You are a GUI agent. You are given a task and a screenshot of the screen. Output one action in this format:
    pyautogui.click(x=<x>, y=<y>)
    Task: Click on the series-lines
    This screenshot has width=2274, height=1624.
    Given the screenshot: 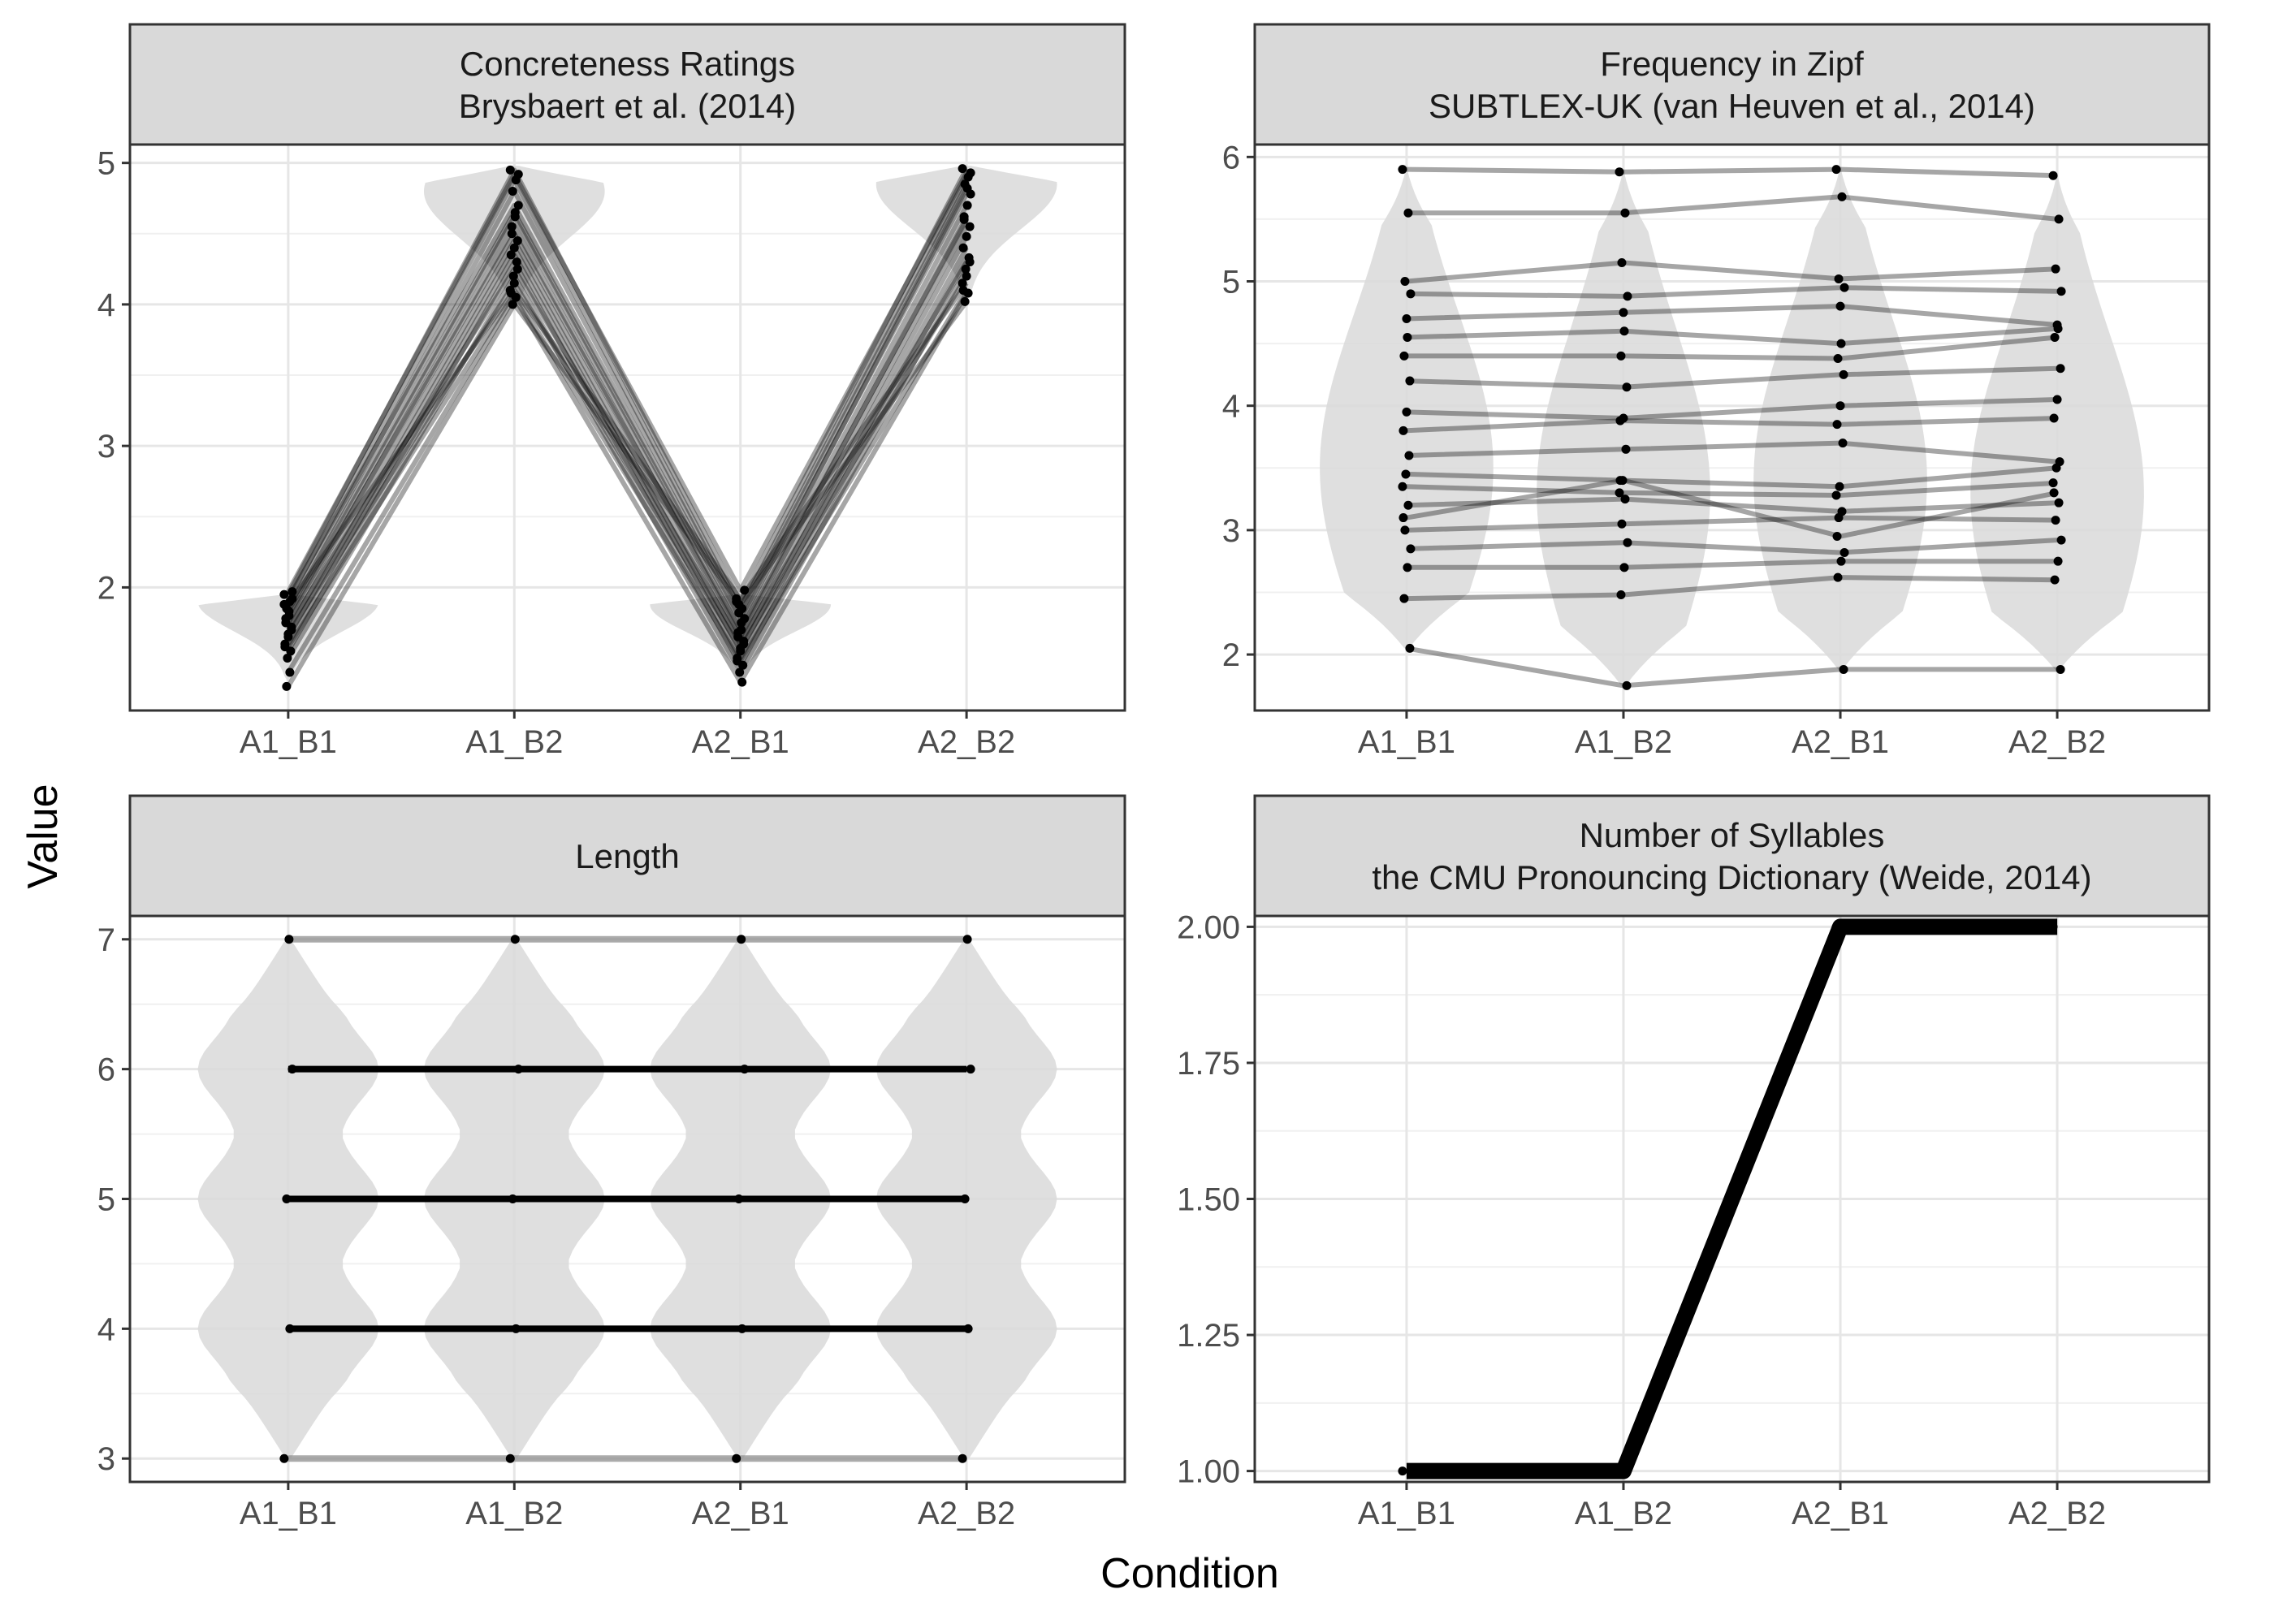 What is the action you would take?
    pyautogui.click(x=627, y=428)
    